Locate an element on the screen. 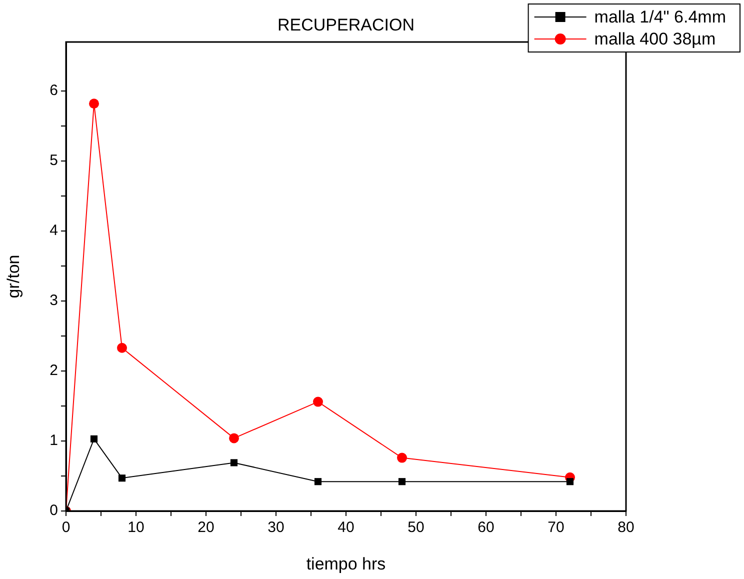  y-tick-label: 3 is located at coordinates (54, 301).